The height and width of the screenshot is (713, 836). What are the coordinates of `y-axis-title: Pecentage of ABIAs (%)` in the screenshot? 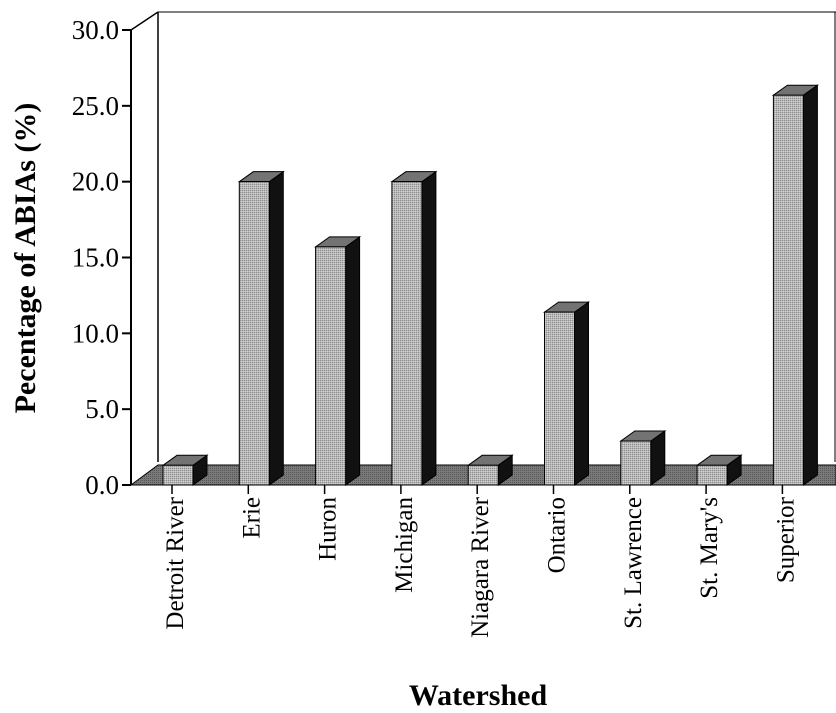 It's located at (25, 258).